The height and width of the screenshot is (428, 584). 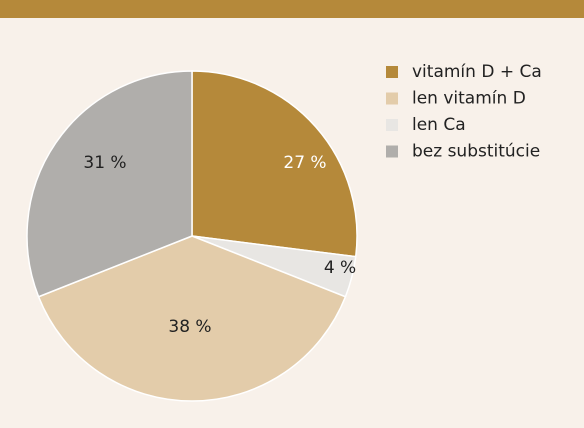 What do you see at coordinates (189, 327) in the screenshot?
I see `data-label: 38 %` at bounding box center [189, 327].